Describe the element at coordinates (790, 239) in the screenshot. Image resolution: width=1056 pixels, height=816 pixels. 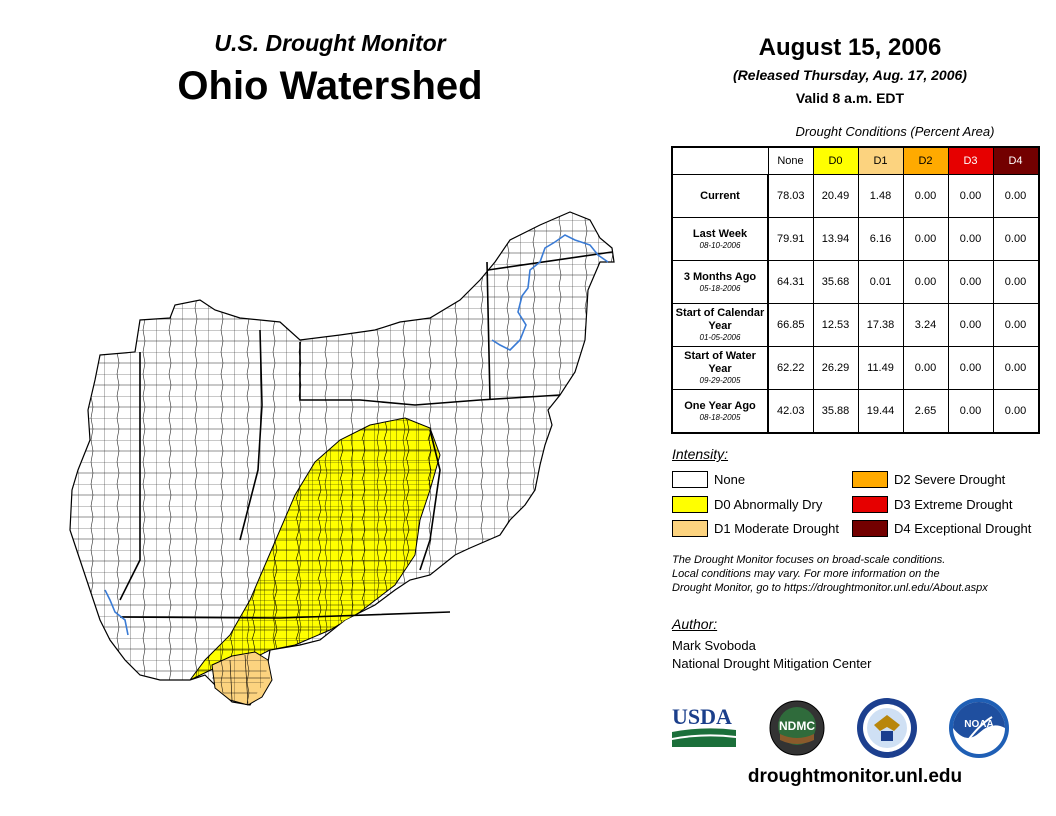
I see `table-cell: 79.91` at that location.